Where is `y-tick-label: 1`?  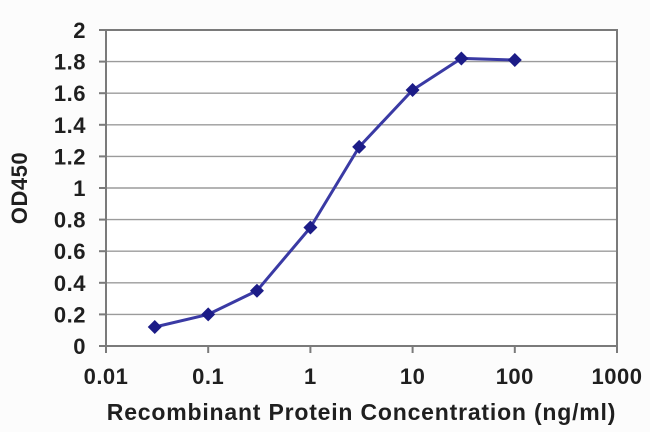
y-tick-label: 1 is located at coordinates (79, 188).